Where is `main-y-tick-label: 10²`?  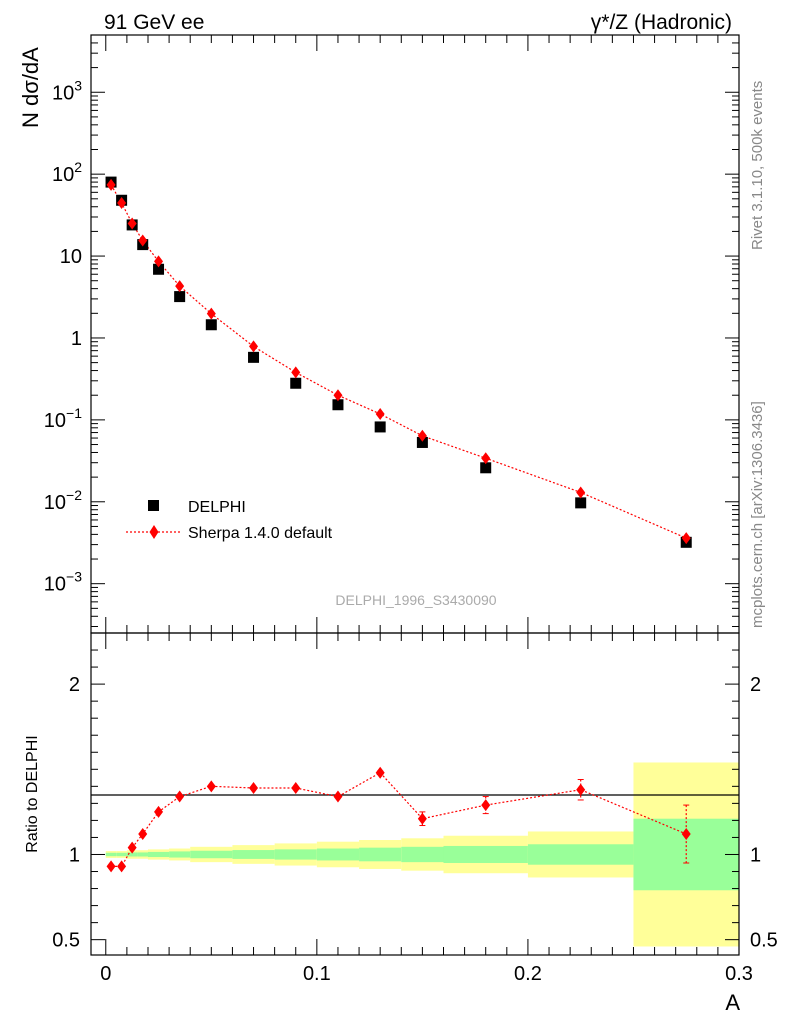 main-y-tick-label: 10² is located at coordinates (67, 172).